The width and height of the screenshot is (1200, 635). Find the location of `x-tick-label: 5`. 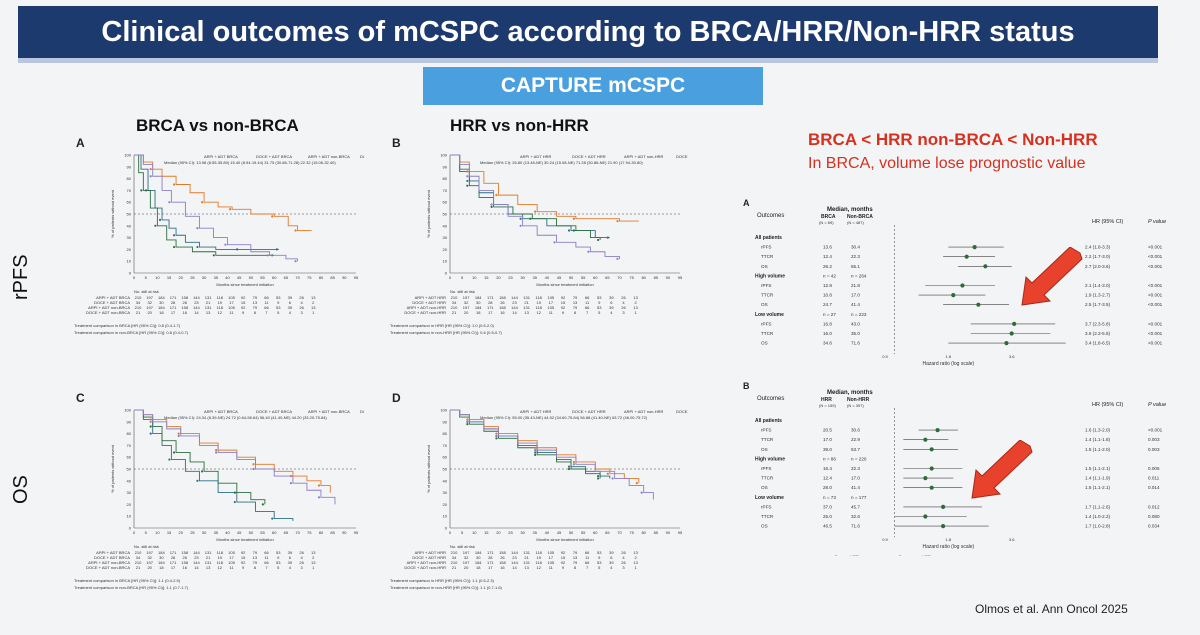

x-tick-label: 5 is located at coordinates (146, 532).